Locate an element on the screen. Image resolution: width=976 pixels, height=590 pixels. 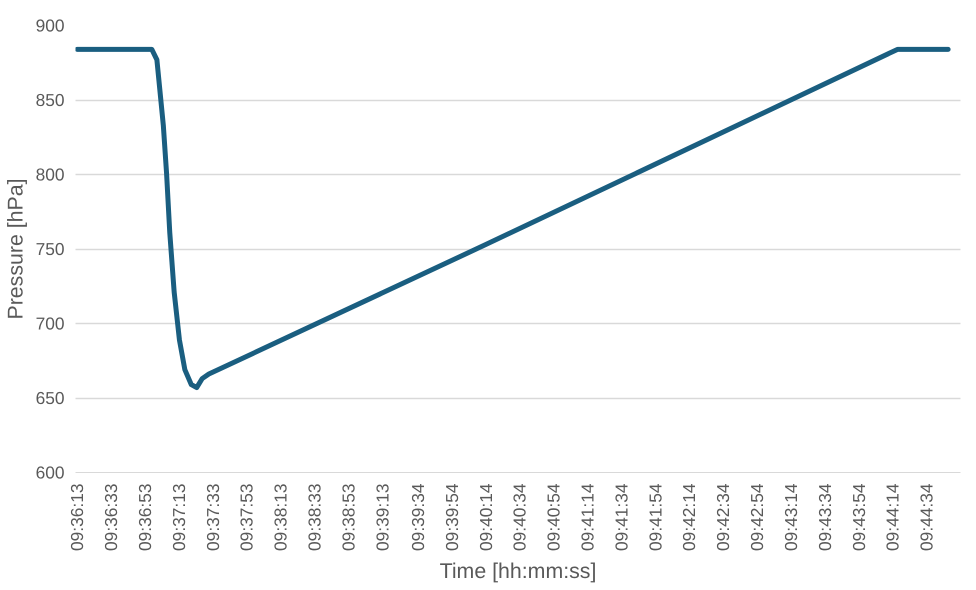
x-tick-label: 09:37:33 is located at coordinates (212, 517).